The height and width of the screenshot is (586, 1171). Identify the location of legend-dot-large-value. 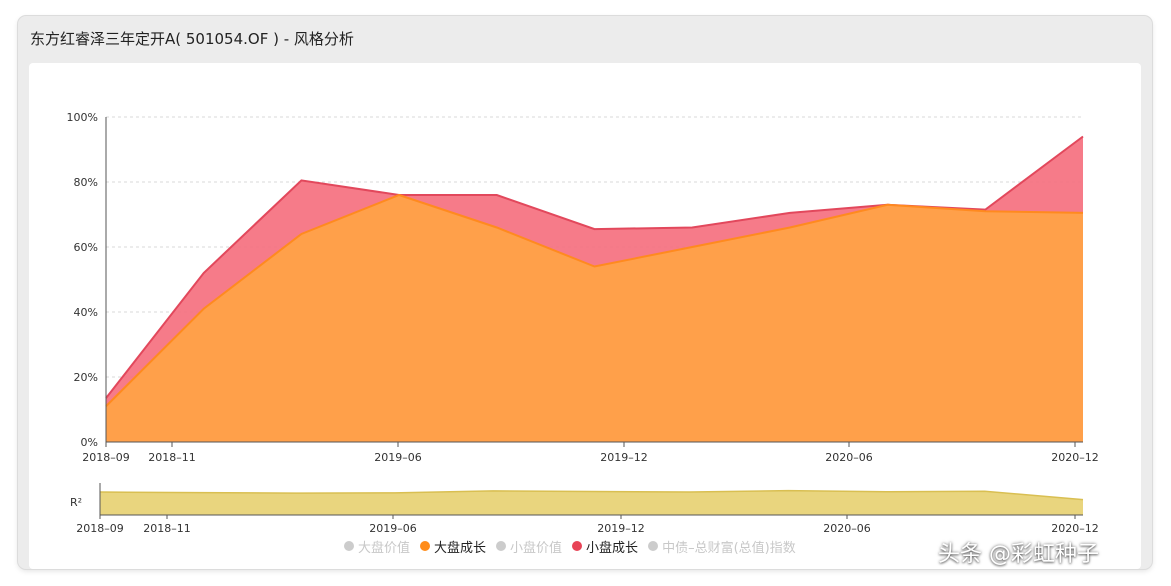
(349, 546).